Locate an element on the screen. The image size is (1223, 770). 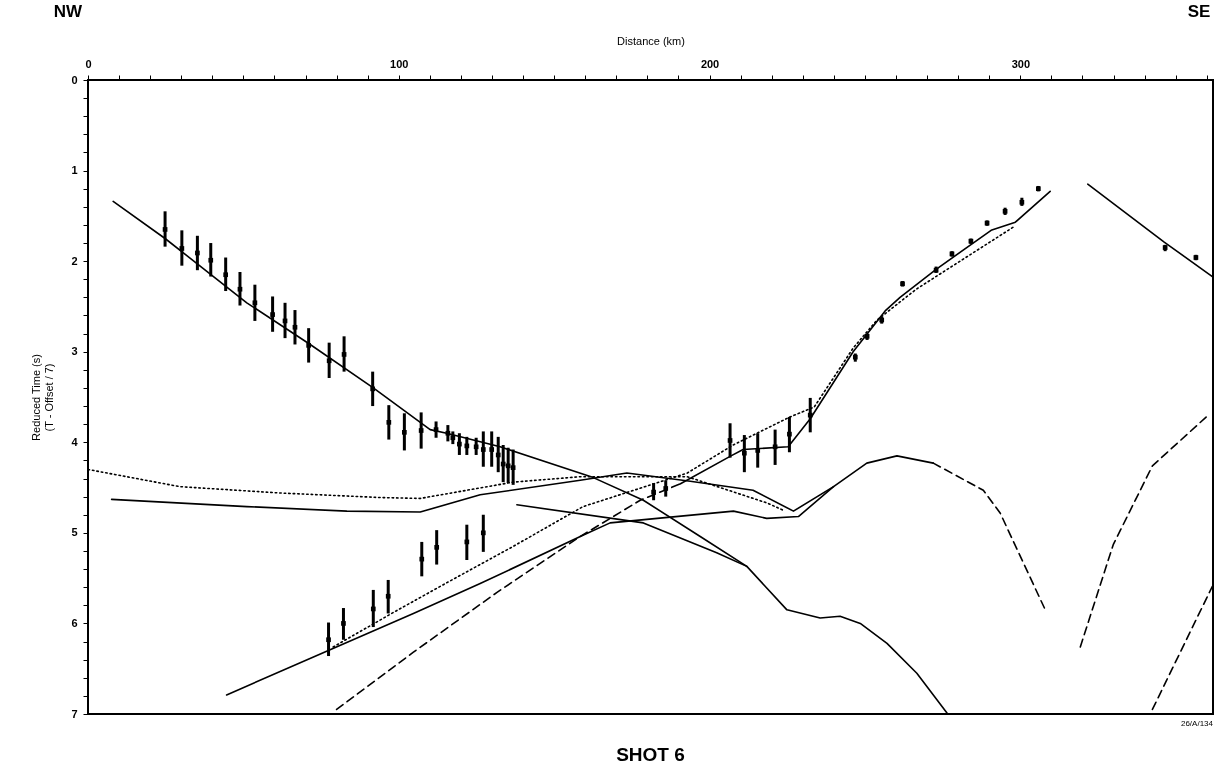
text: NW is located at coordinates (68, 11).